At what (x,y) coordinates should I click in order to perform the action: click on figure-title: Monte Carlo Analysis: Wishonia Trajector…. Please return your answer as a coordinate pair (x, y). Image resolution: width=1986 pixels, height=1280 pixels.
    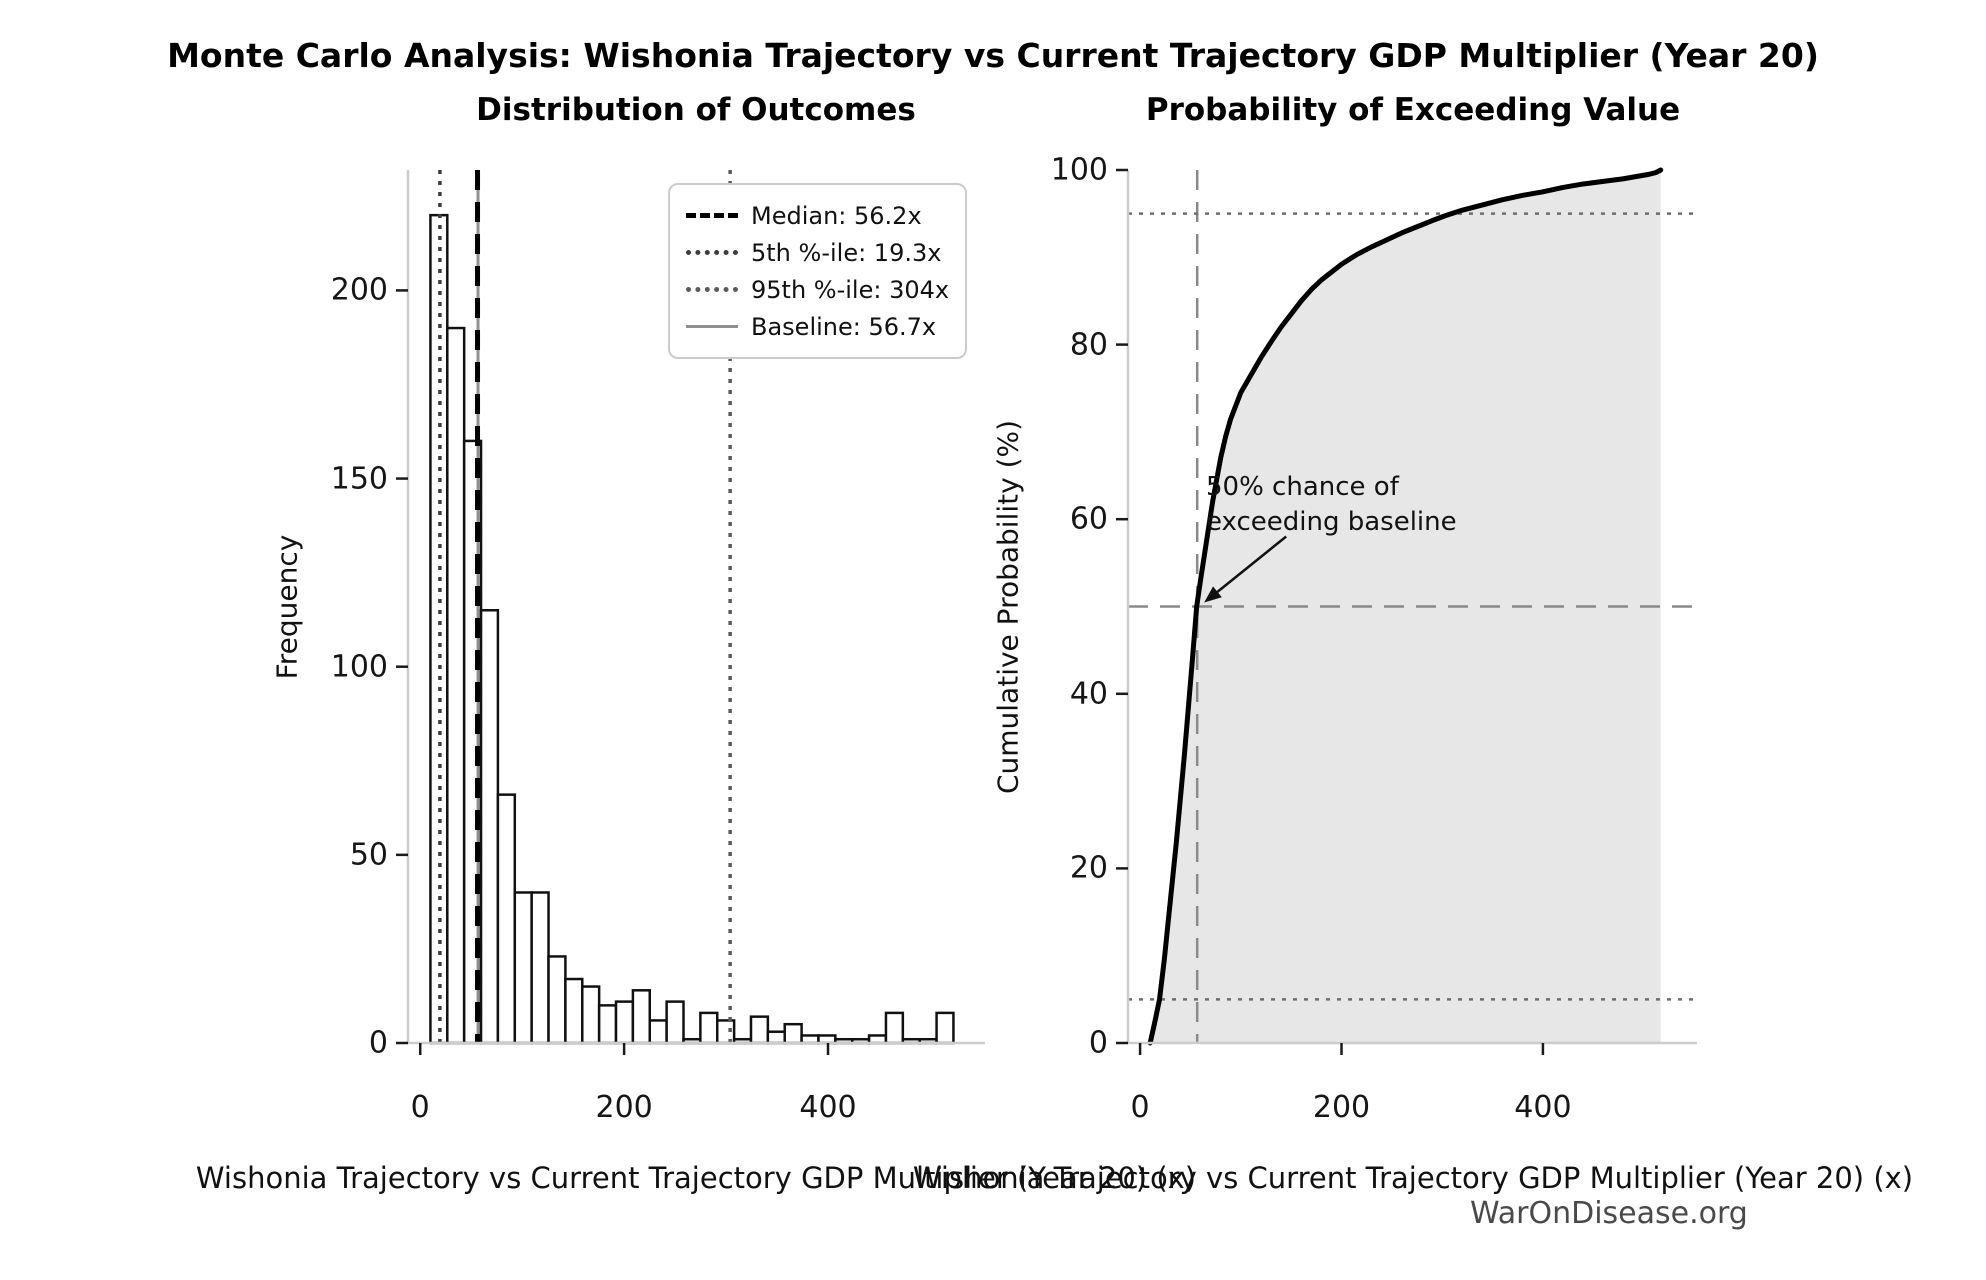
    Looking at the image, I should click on (993, 55).